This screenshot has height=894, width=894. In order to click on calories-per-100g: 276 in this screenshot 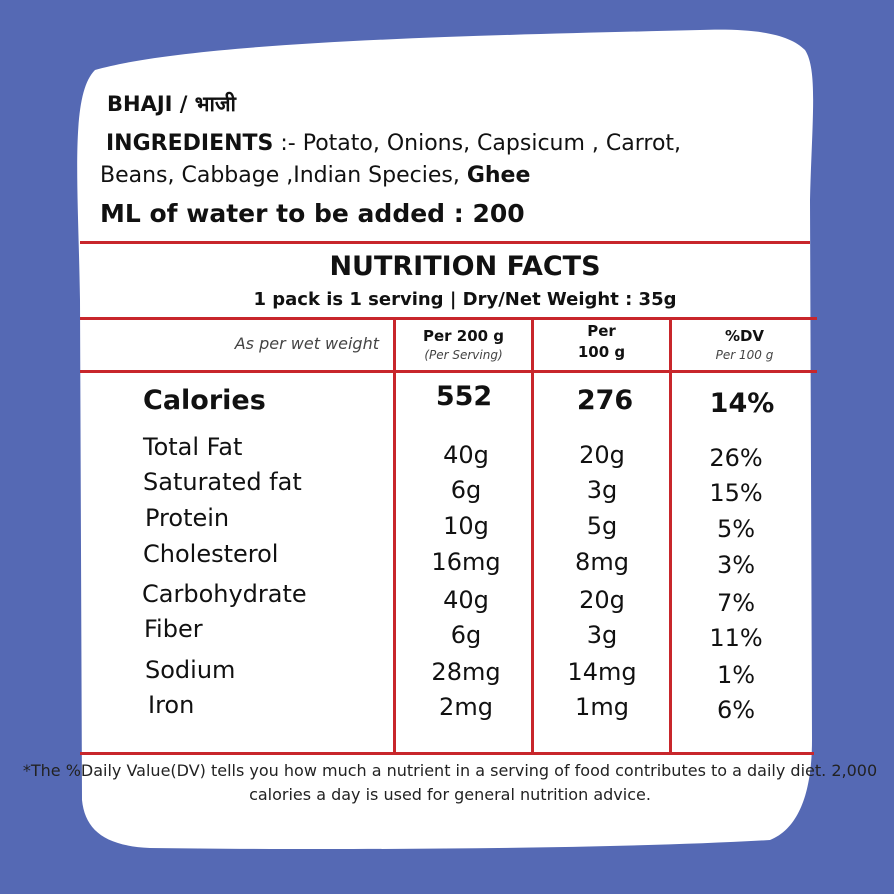, I will do `click(605, 400)`.